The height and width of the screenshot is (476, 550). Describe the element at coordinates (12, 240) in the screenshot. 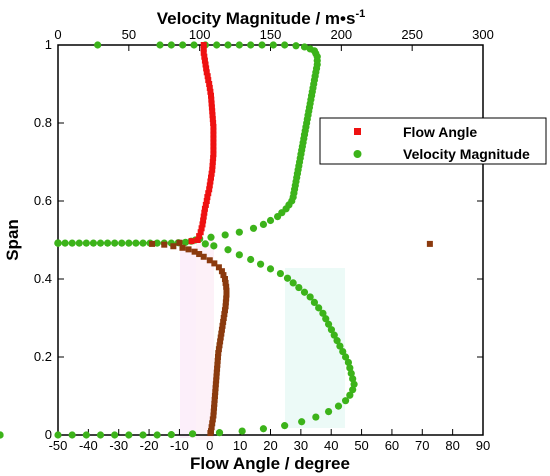

I see `left-axis-title: Span` at that location.